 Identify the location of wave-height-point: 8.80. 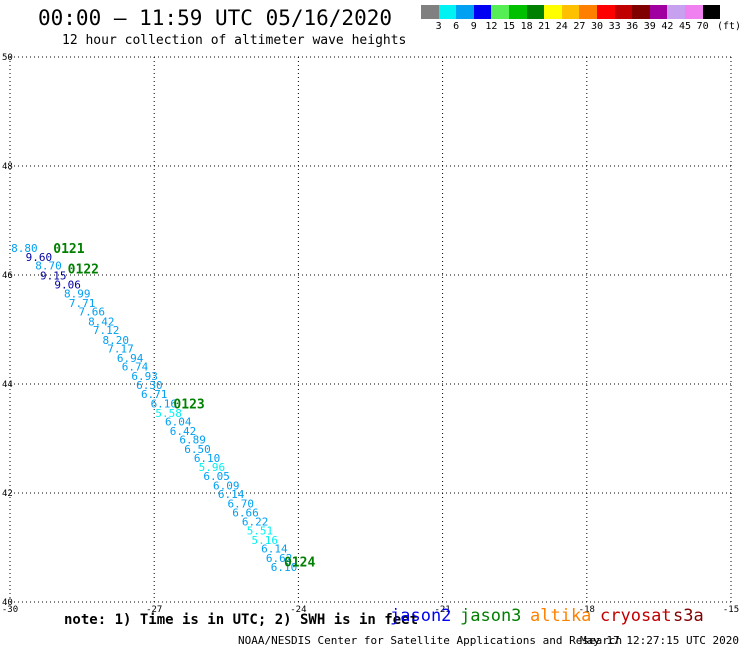
(24, 248).